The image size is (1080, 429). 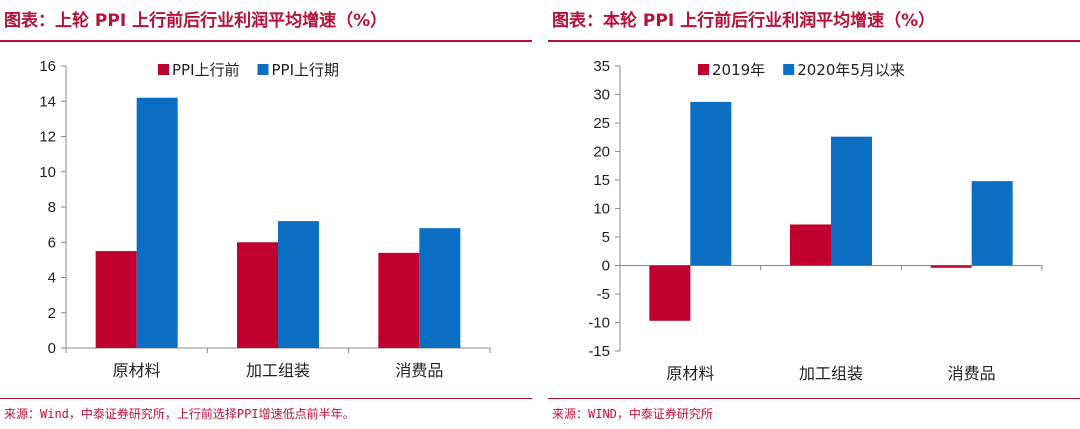 I want to click on y-tick-label: 4, so click(x=52, y=278).